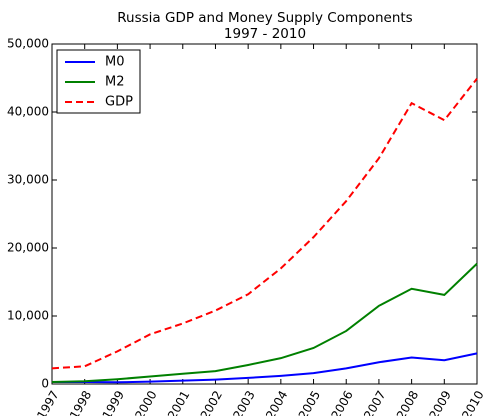 The width and height of the screenshot is (488, 416). I want to click on x-tick-label: 2004, so click(276, 402).